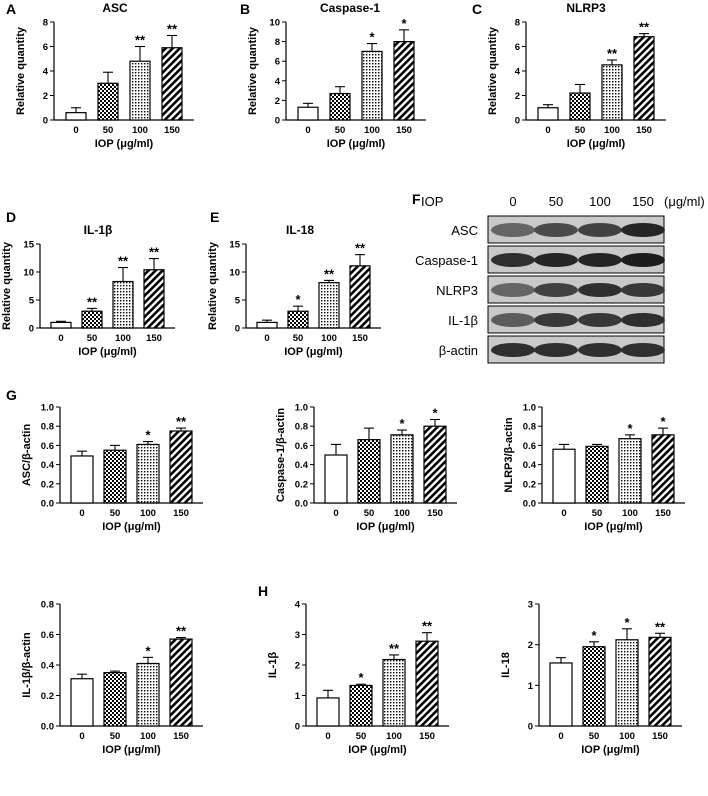  What do you see at coordinates (238, 301) in the screenshot?
I see `y-tick-label: 5` at bounding box center [238, 301].